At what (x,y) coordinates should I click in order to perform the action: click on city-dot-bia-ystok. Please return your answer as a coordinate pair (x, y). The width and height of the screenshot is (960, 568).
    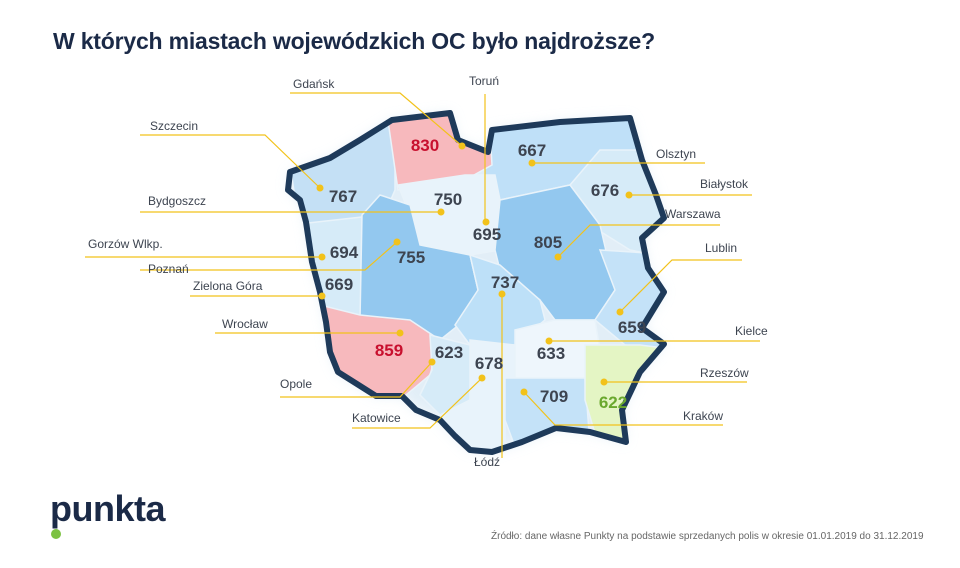
    Looking at the image, I should click on (629, 195).